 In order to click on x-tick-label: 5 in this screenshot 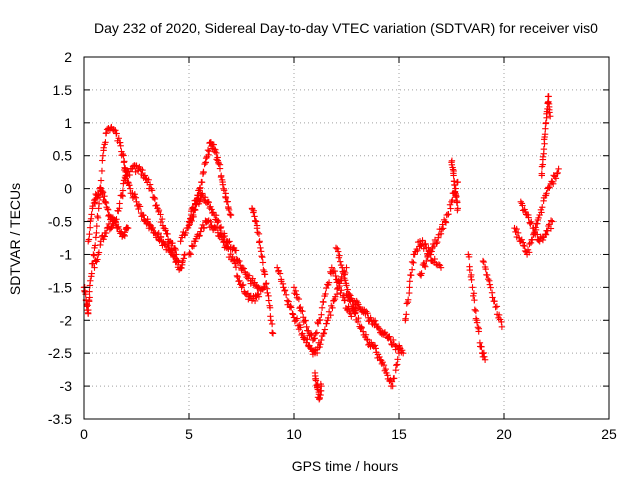, I will do `click(189, 434)`.